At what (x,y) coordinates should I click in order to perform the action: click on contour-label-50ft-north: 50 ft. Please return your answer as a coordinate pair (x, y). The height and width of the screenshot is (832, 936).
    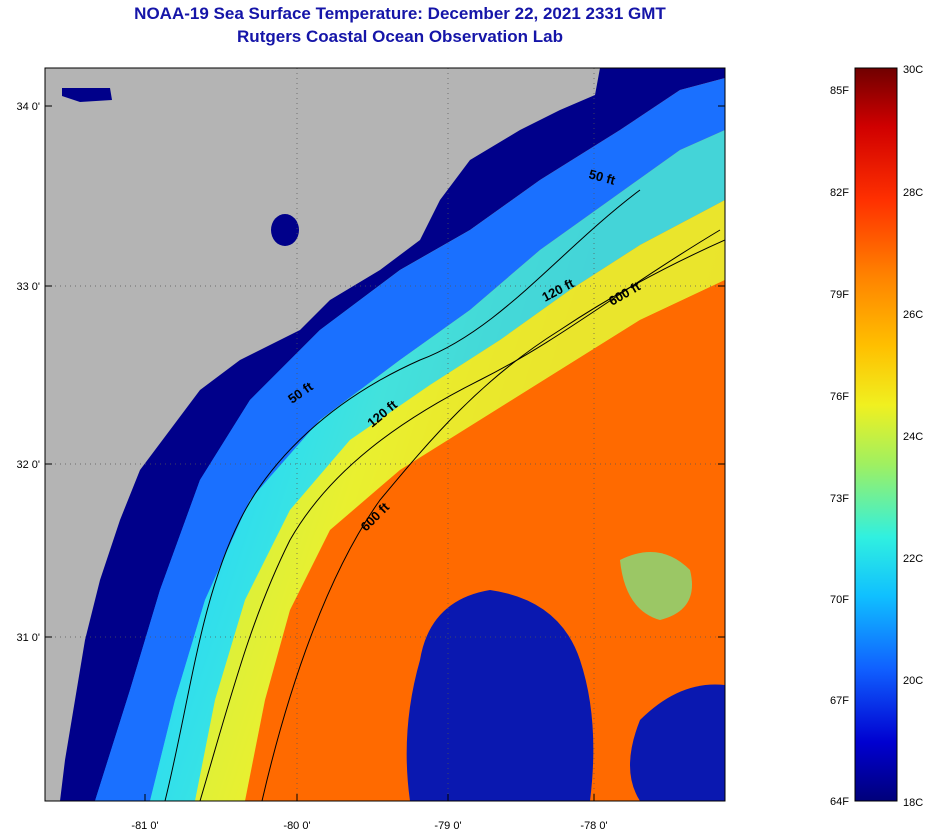
    Looking at the image, I should click on (602, 177).